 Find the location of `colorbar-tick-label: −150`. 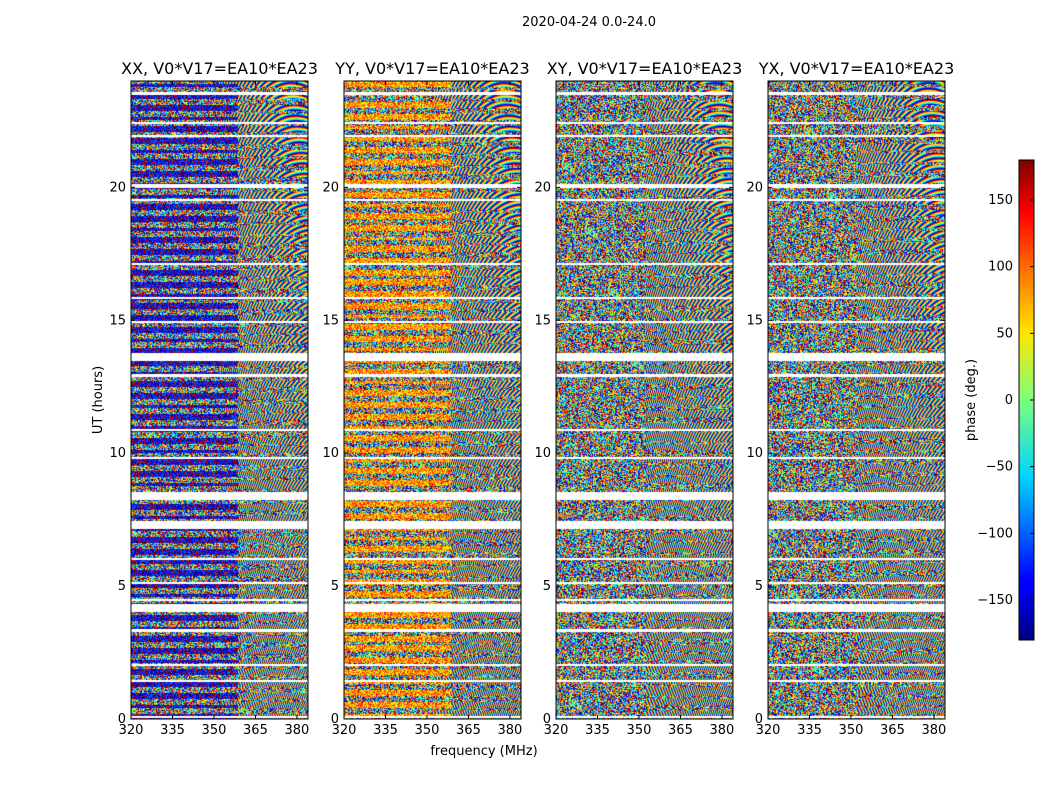

colorbar-tick-label: −150 is located at coordinates (995, 600).